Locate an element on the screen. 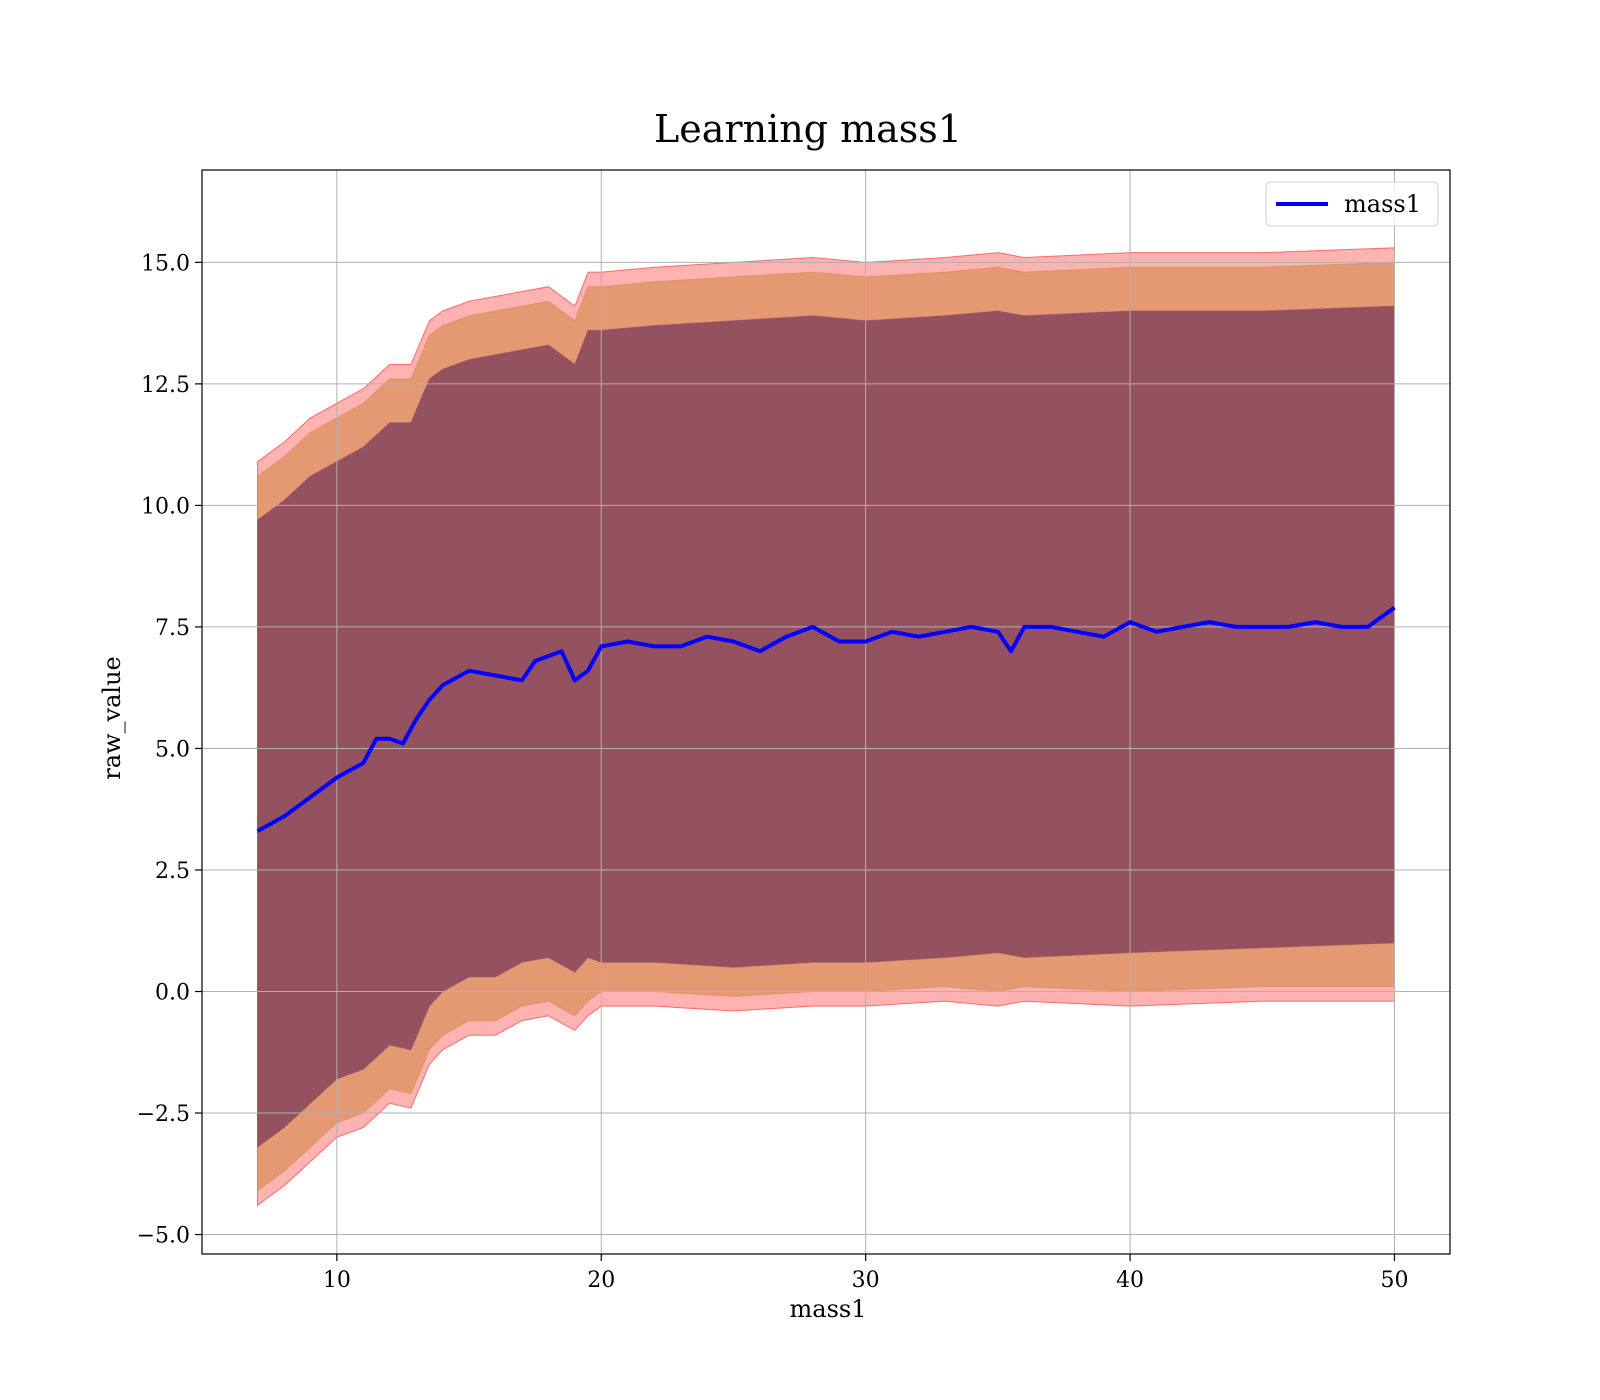 Image resolution: width=1600 pixels, height=1400 pixels. x-tick-label: 50 is located at coordinates (1394, 1280).